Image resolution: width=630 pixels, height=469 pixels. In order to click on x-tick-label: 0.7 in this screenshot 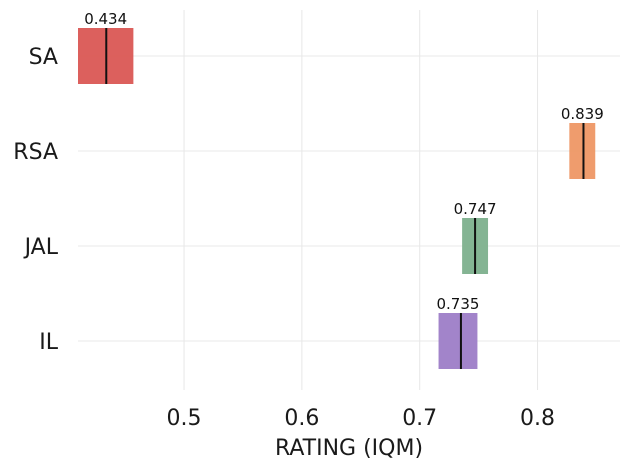, I will do `click(419, 418)`.